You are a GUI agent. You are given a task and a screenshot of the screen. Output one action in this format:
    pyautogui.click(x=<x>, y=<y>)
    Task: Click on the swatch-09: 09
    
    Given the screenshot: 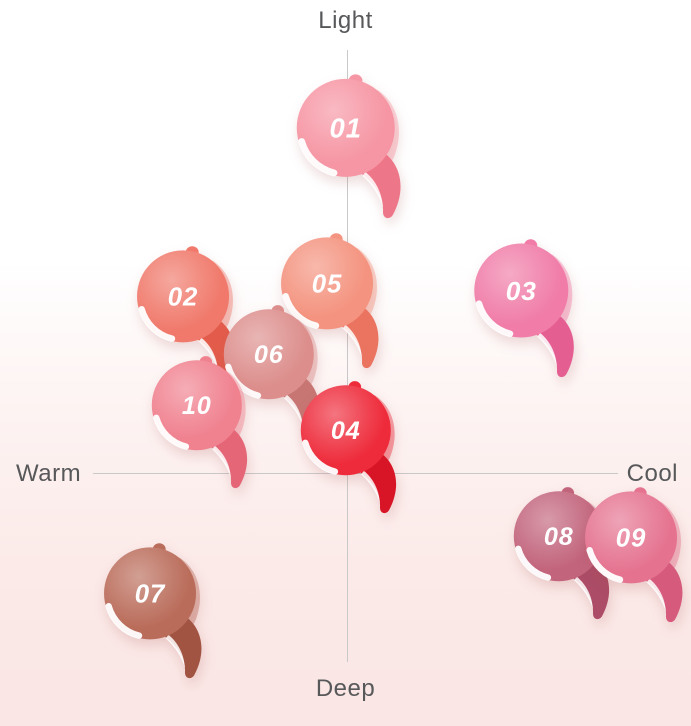 What is the action you would take?
    pyautogui.click(x=632, y=557)
    